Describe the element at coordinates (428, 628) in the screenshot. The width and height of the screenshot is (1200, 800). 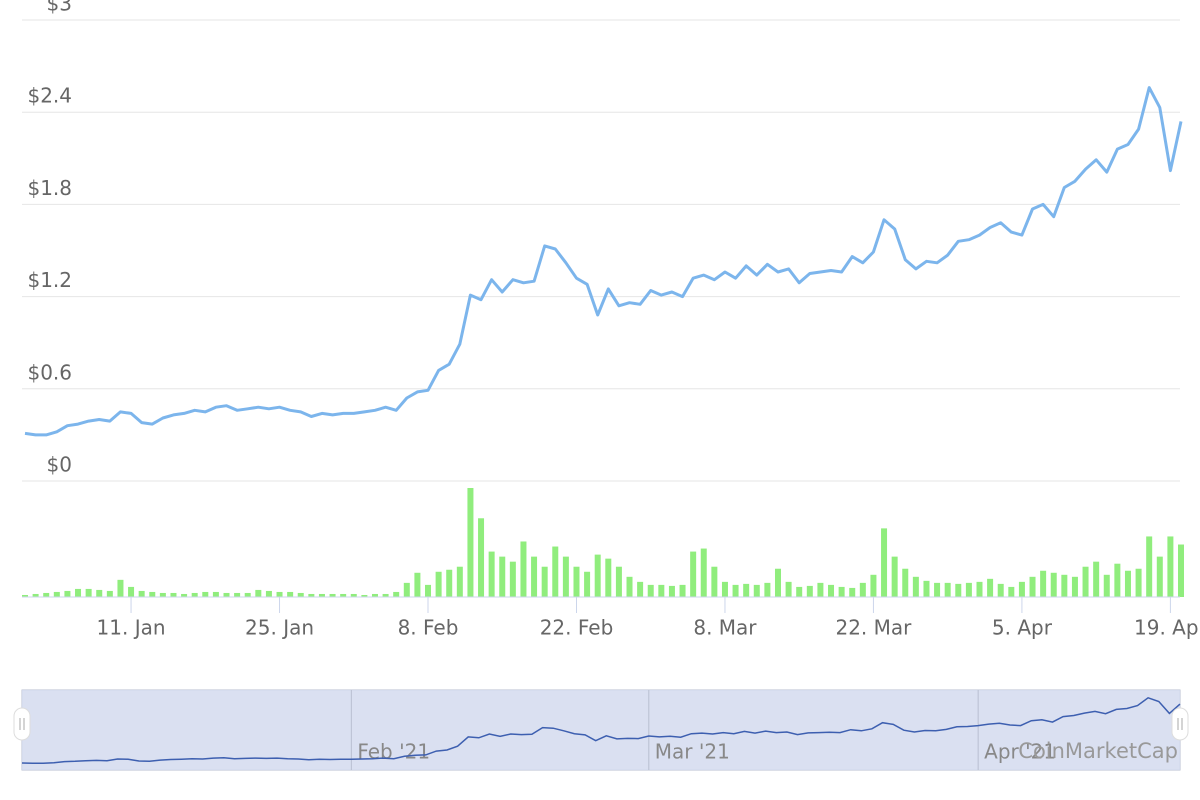
I see `x-tick-label: 8. Feb` at that location.